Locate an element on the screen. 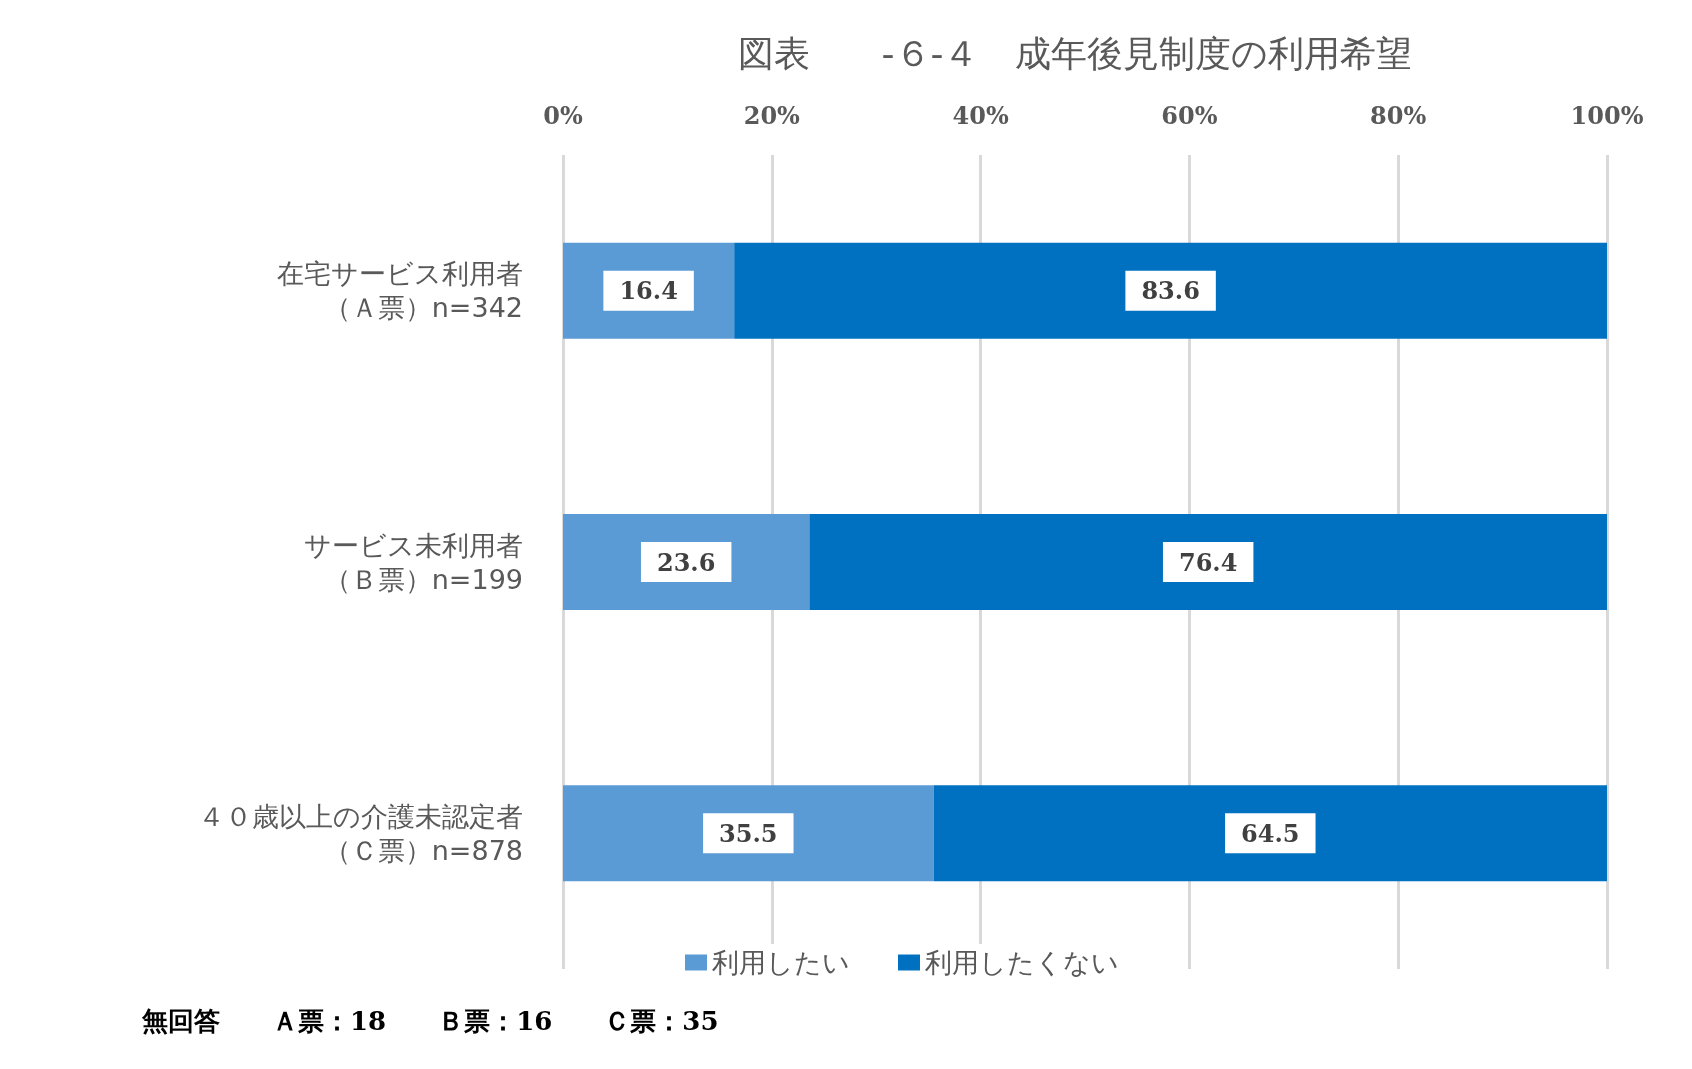 The image size is (1692, 1069). data-label: 23.6 is located at coordinates (686, 562).